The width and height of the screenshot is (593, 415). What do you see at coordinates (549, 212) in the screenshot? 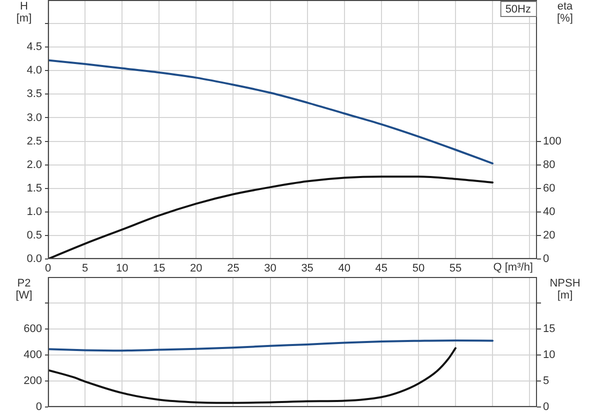
I see `y2-tick-label: 40` at bounding box center [549, 212].